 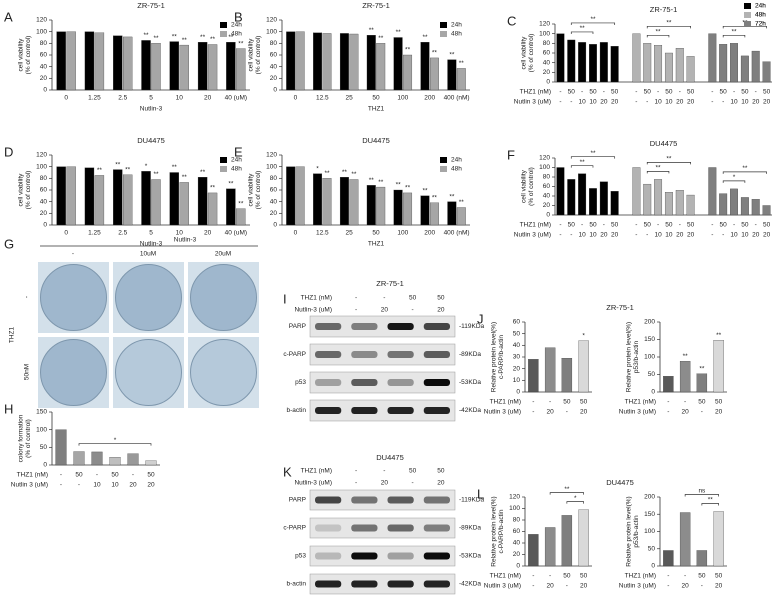 What do you see at coordinates (382, 584) in the screenshot?
I see `blot-strip` at bounding box center [382, 584].